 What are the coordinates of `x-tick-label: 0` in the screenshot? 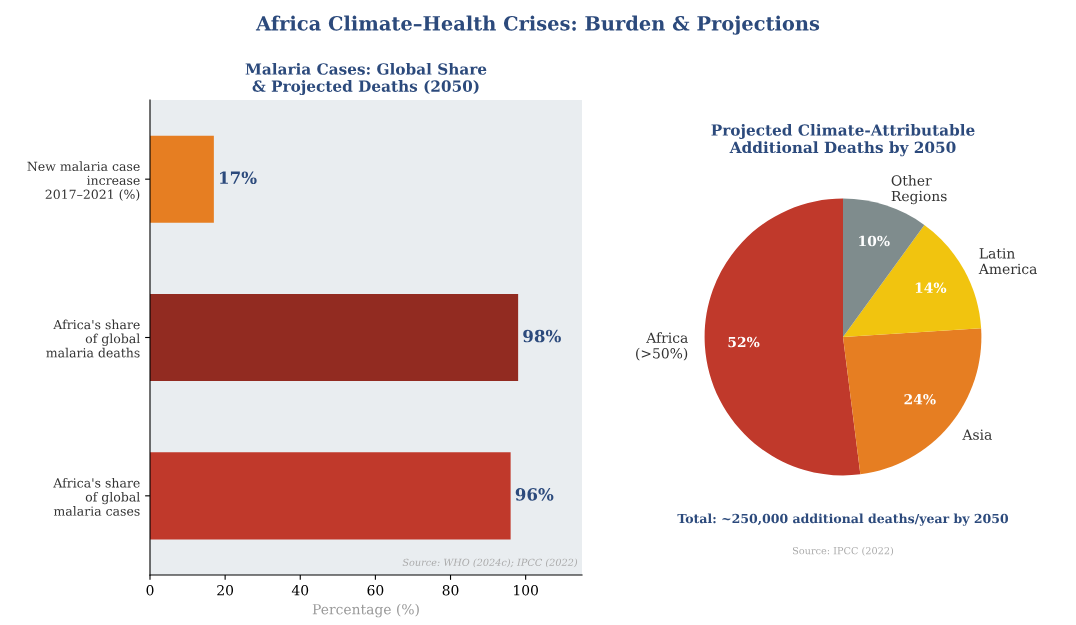 It's located at (150, 590).